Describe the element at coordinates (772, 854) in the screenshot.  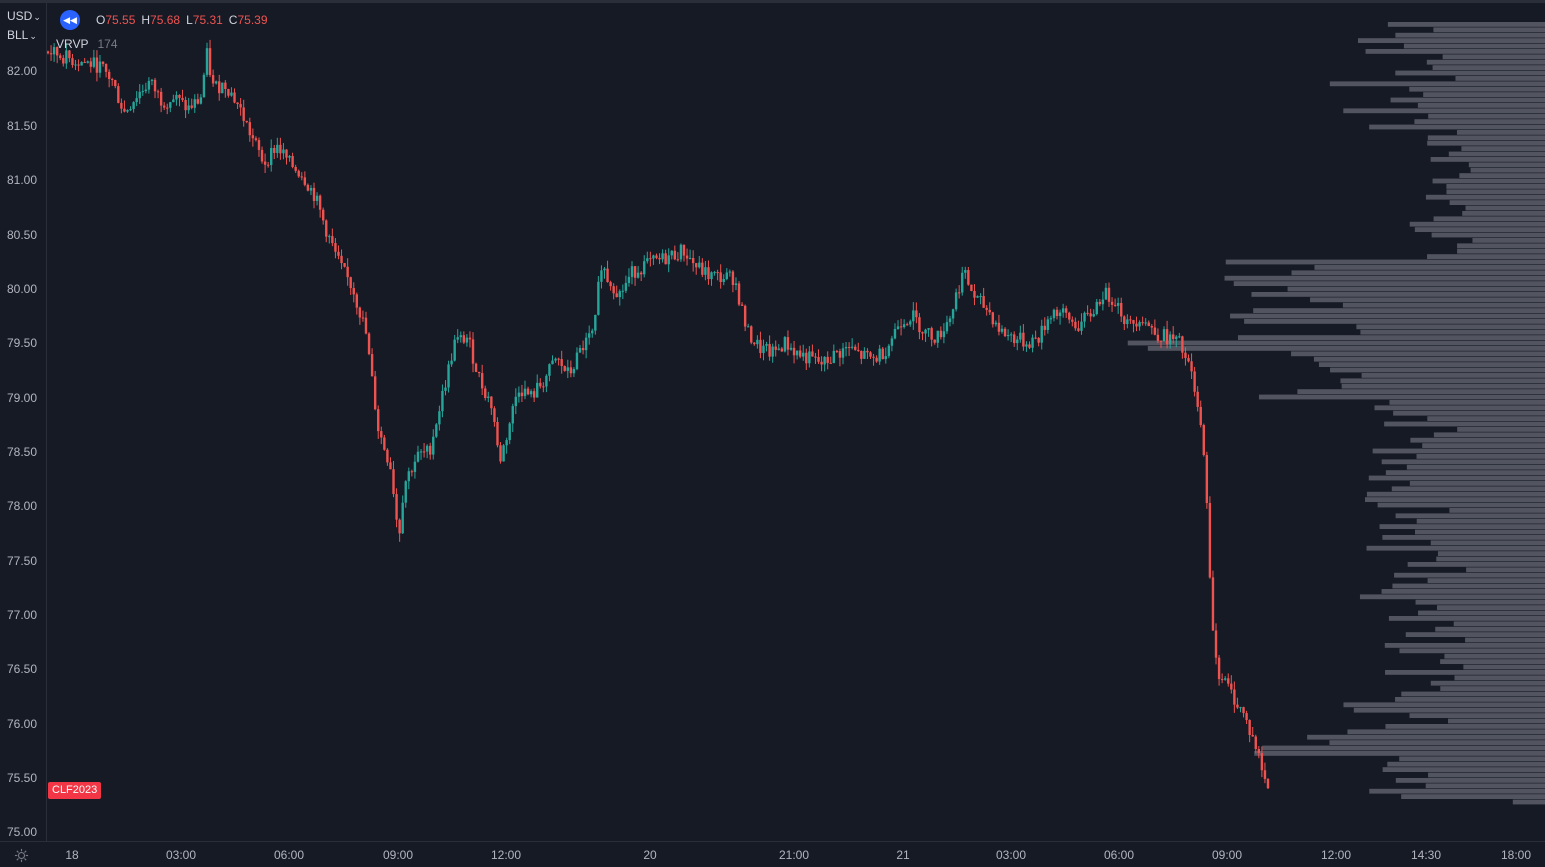
I see `time-scale` at that location.